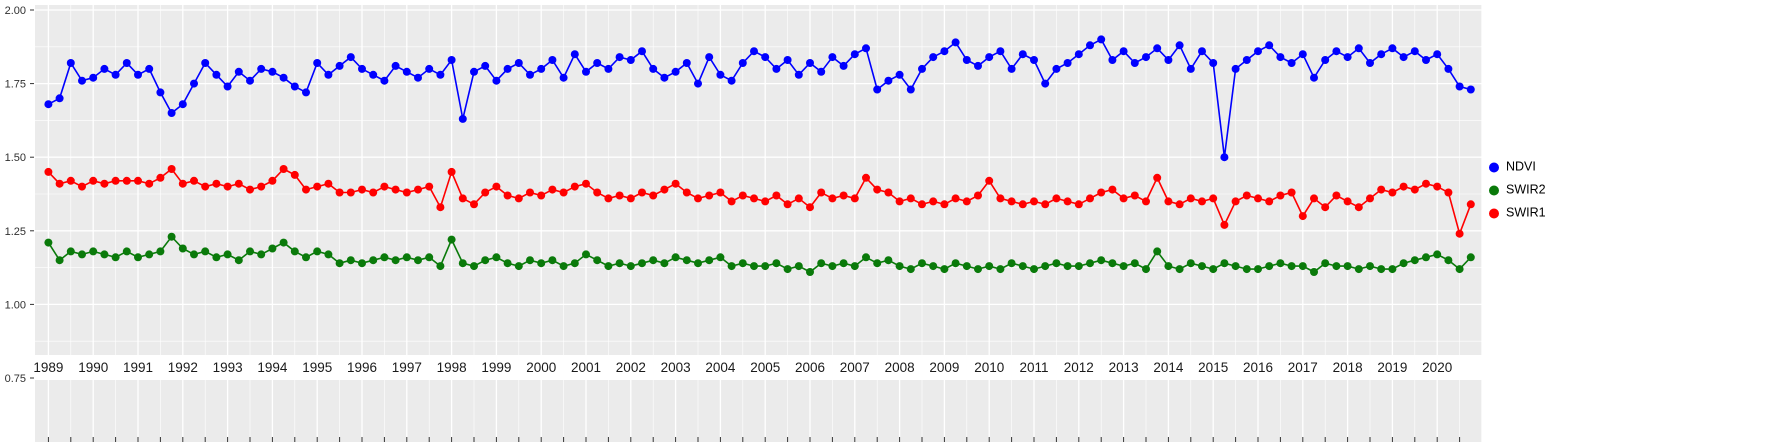 The height and width of the screenshot is (442, 1773). What do you see at coordinates (586, 367) in the screenshot?
I see `x-axis-tick-label: 2001` at bounding box center [586, 367].